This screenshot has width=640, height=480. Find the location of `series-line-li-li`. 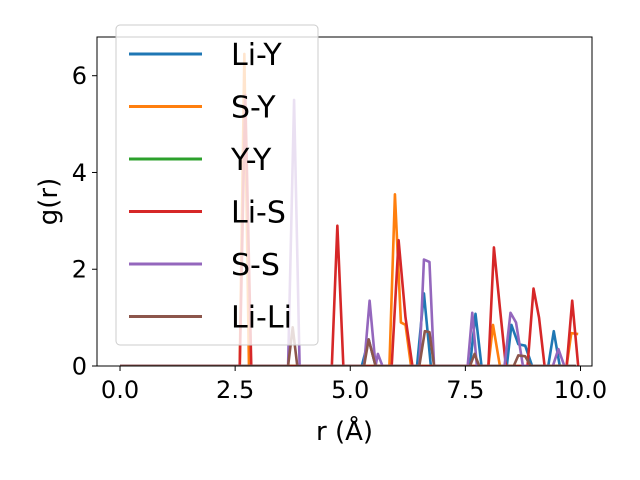

series-line-li-li is located at coordinates (348, 345).